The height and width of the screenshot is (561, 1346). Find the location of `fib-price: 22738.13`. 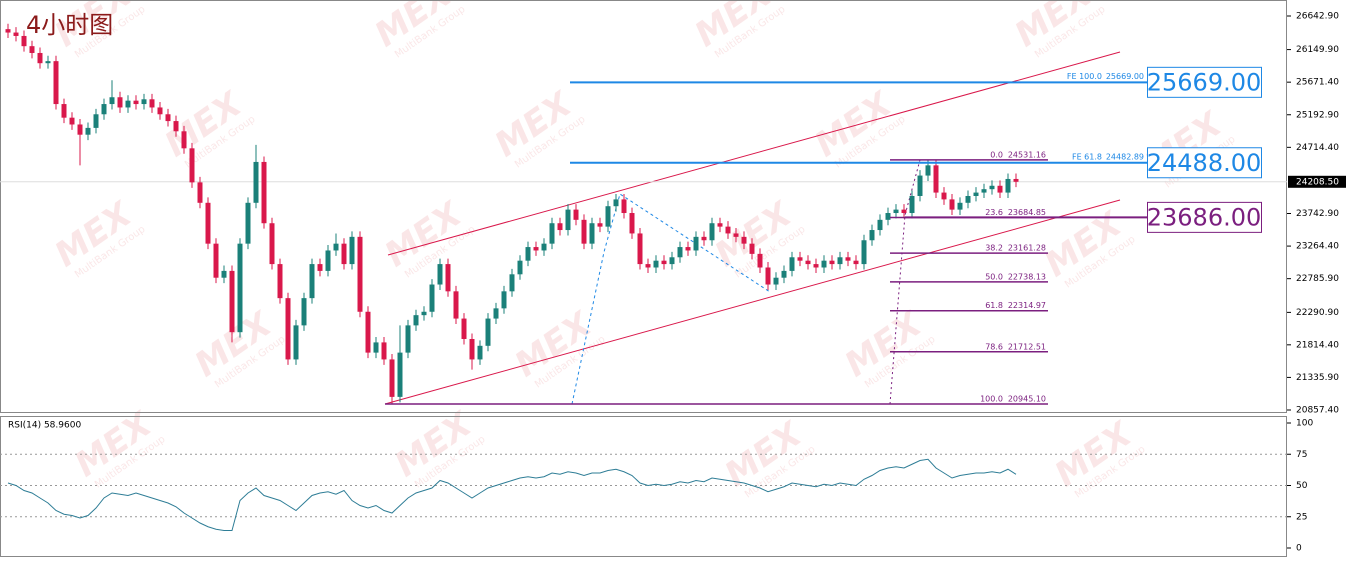

fib-price: 22738.13 is located at coordinates (1027, 276).